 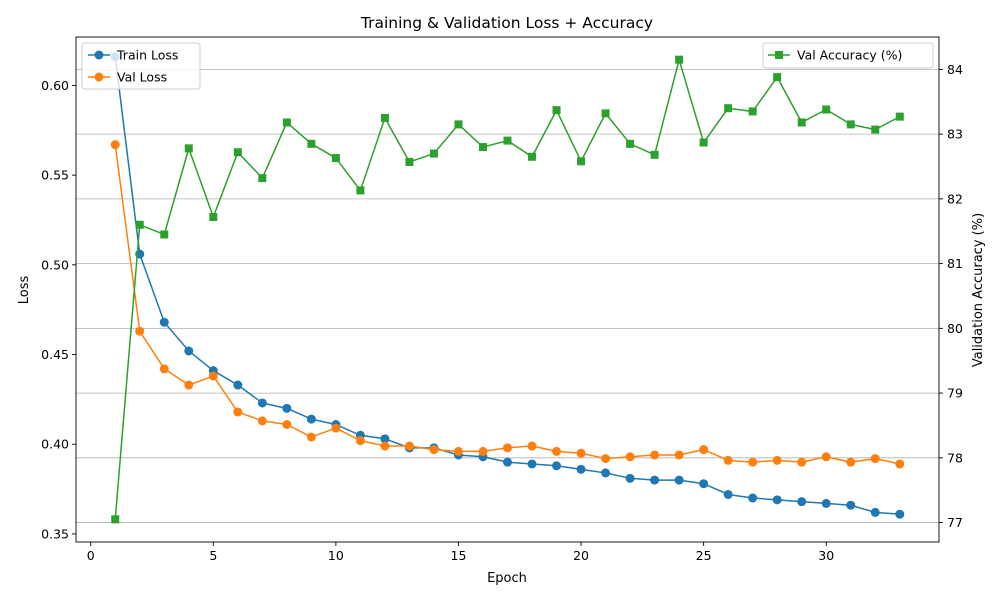 I want to click on right-y-axis-label: Validation Accuracy (%), so click(x=978, y=290).